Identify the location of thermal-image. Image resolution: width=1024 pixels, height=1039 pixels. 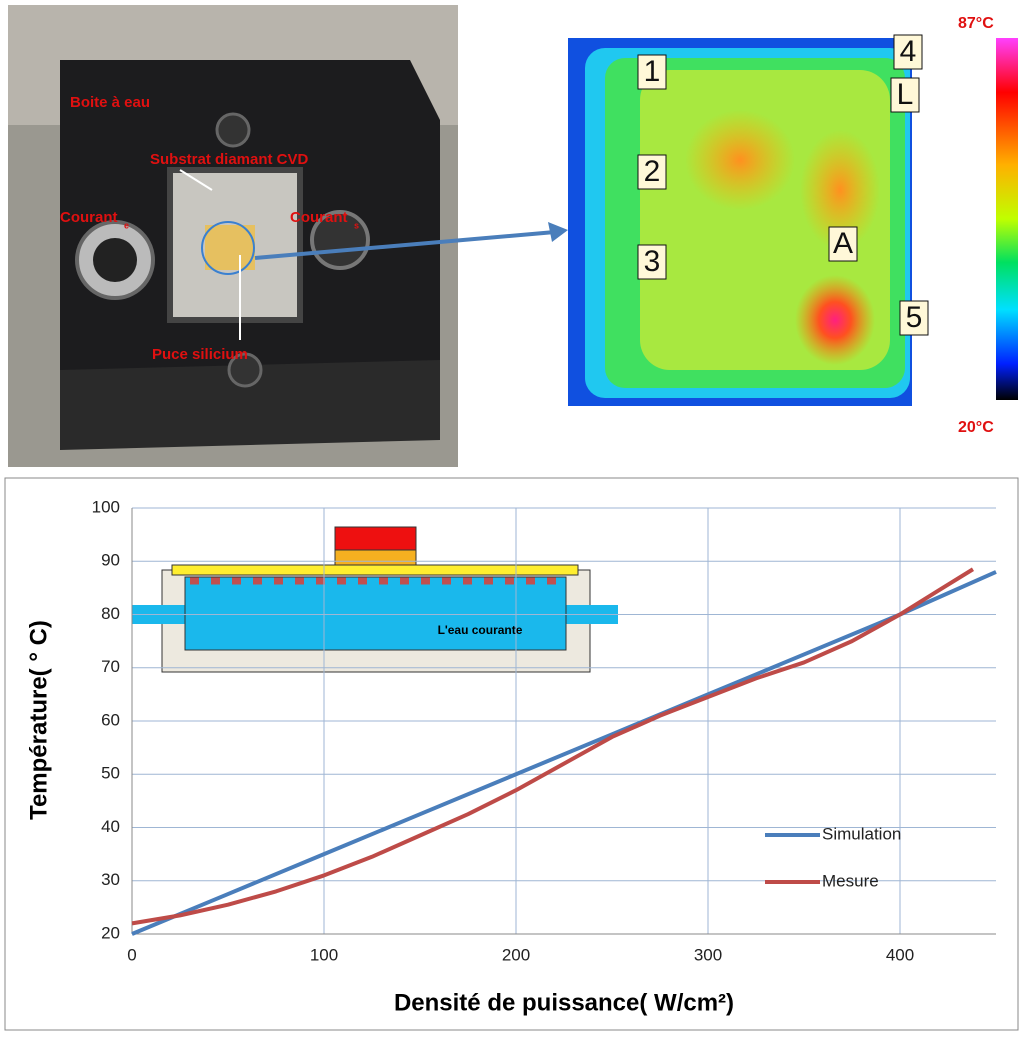
(740, 222).